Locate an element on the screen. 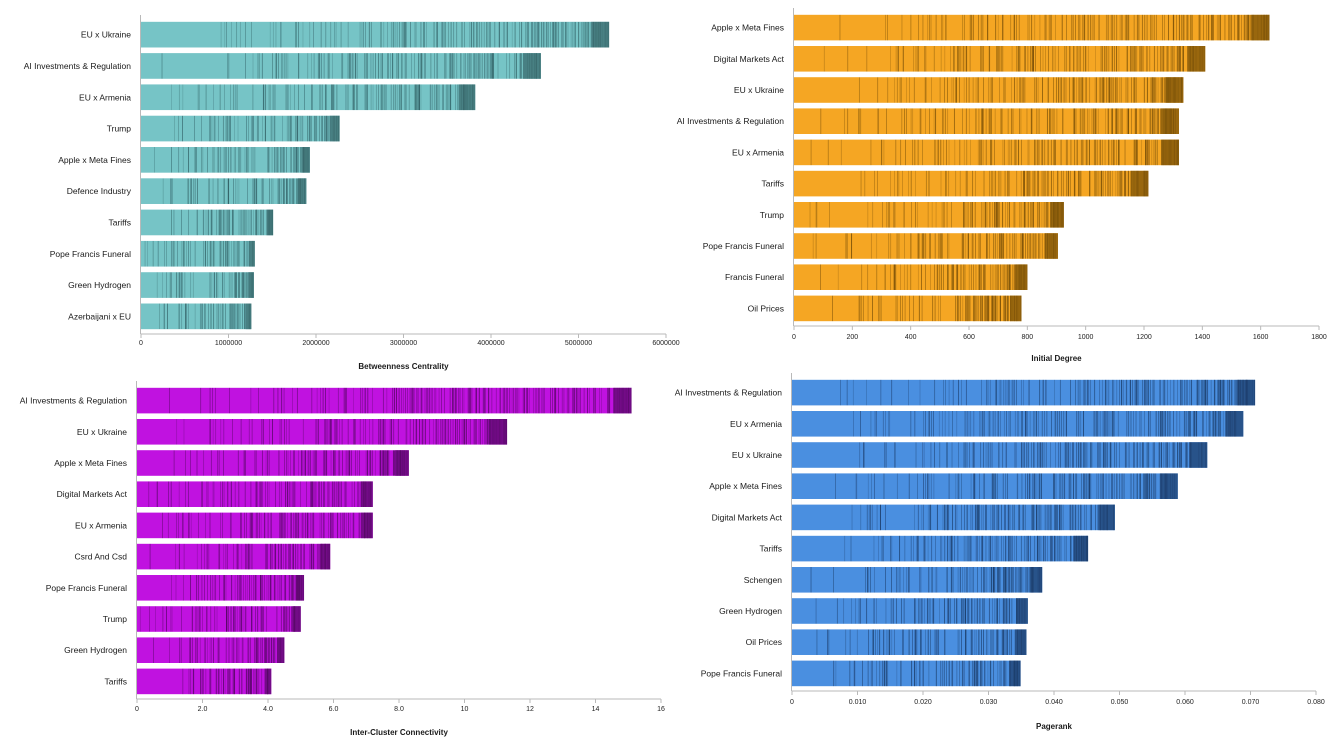 The image size is (1344, 743). x-axis-title: Initial Degree is located at coordinates (1056, 358).